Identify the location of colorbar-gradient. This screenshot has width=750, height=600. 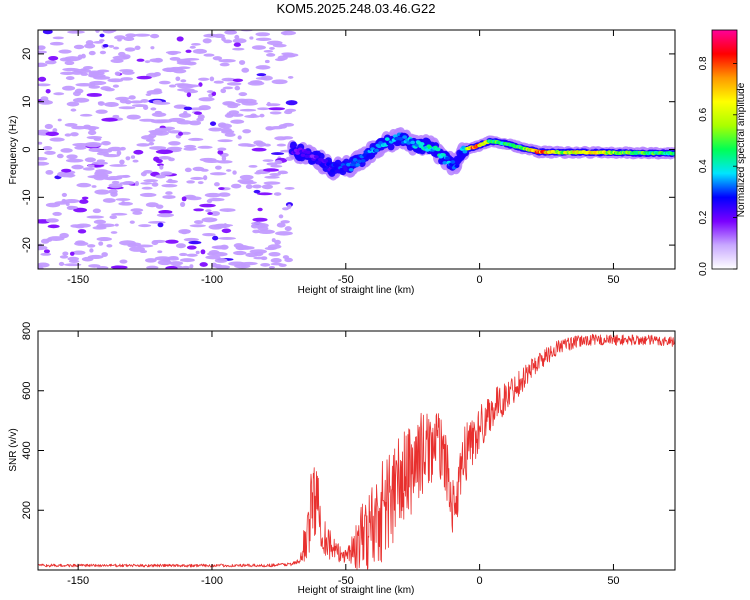
(724, 149).